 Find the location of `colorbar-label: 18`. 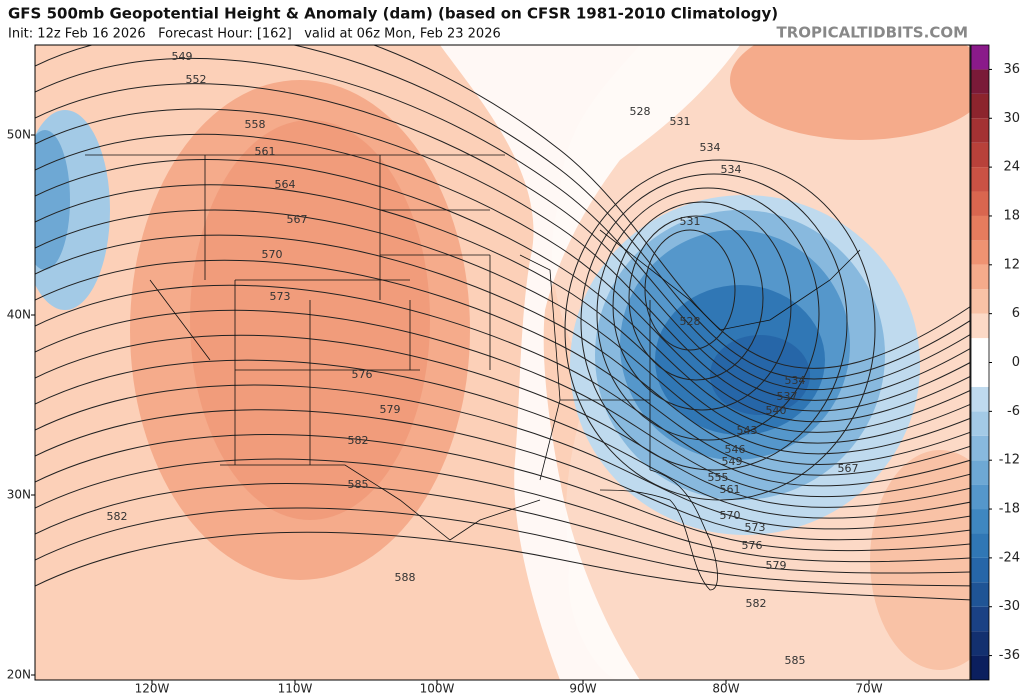

colorbar-label: 18 is located at coordinates (1011, 215).